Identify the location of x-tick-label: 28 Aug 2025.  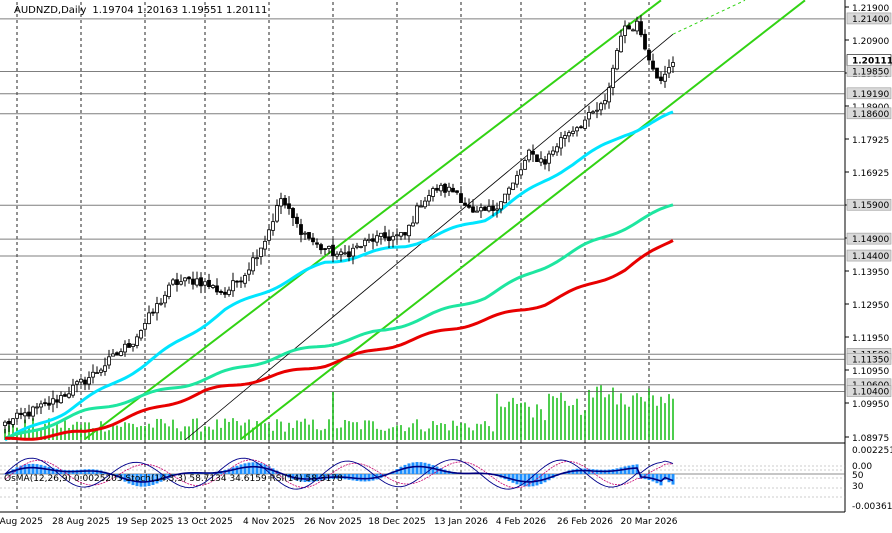
(81, 522).